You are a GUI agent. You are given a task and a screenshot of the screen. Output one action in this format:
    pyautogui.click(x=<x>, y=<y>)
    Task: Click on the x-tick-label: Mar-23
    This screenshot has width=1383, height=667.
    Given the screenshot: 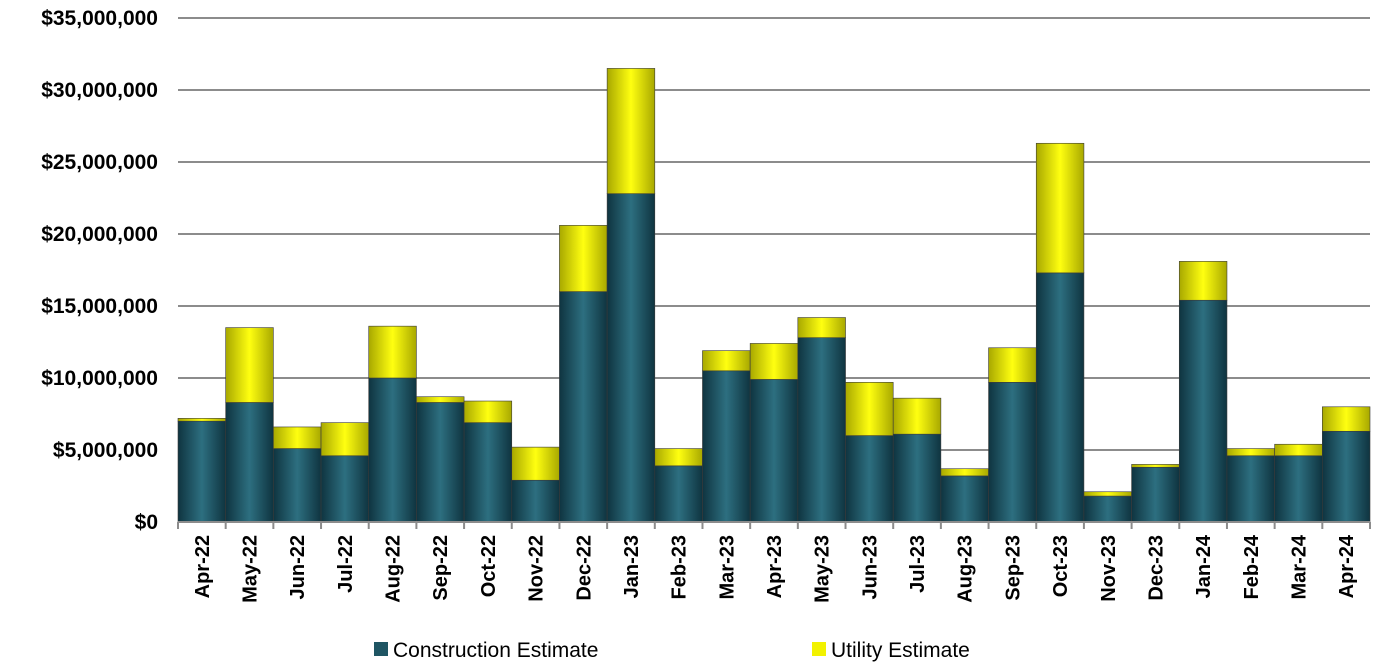 What is the action you would take?
    pyautogui.click(x=727, y=567)
    